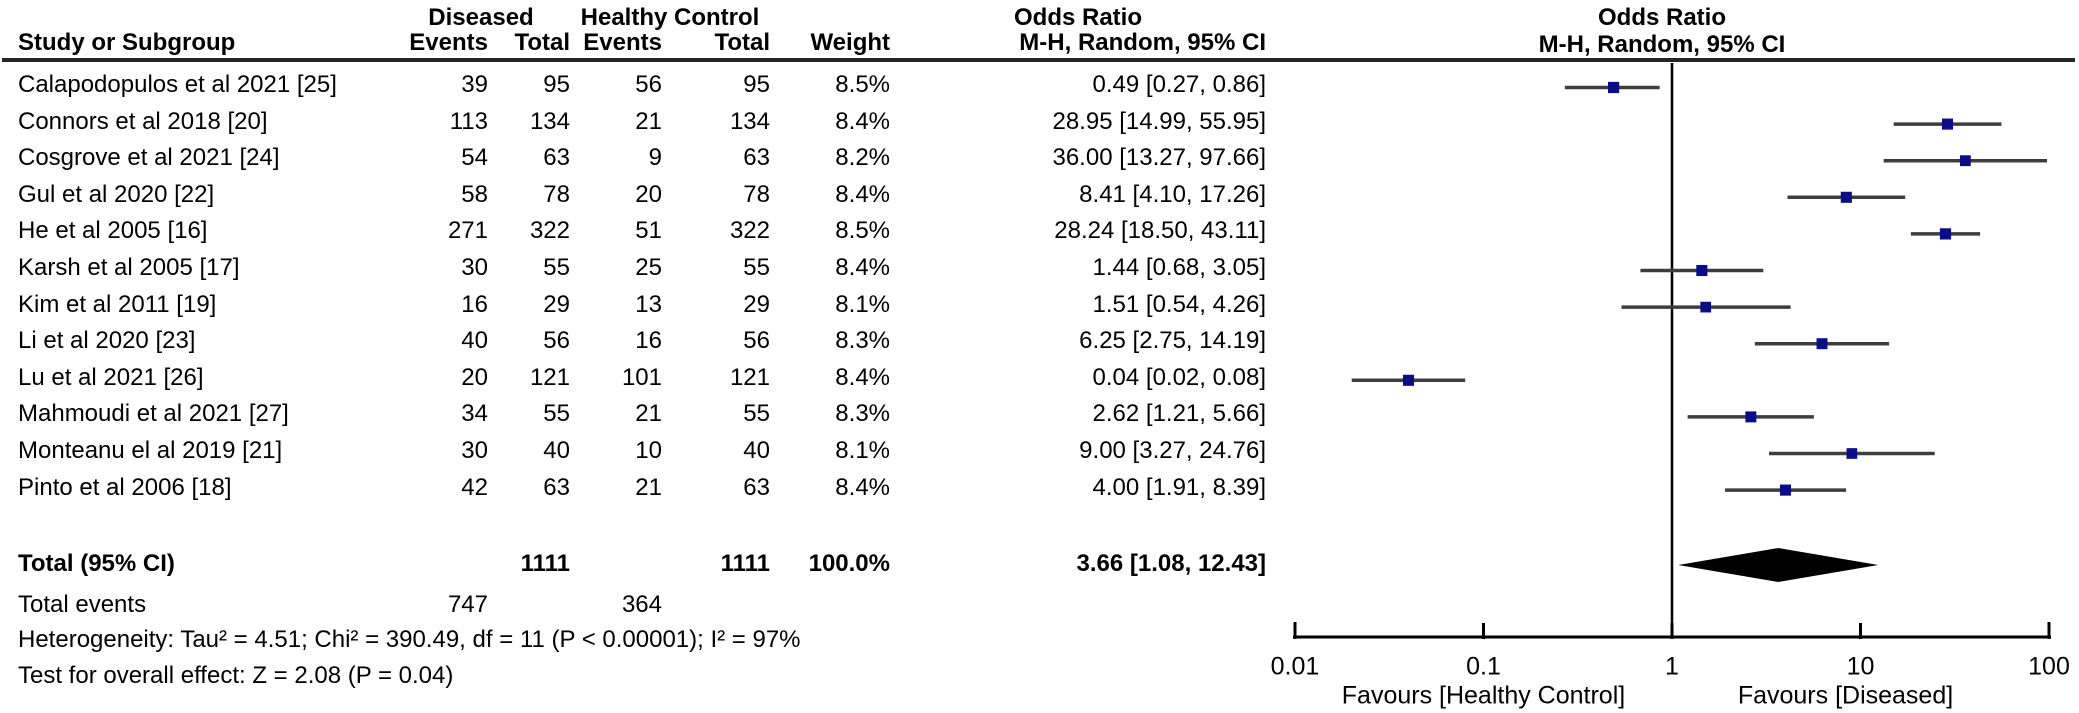  What do you see at coordinates (107, 341) in the screenshot?
I see `study-label: Li et al 2020 [23]` at bounding box center [107, 341].